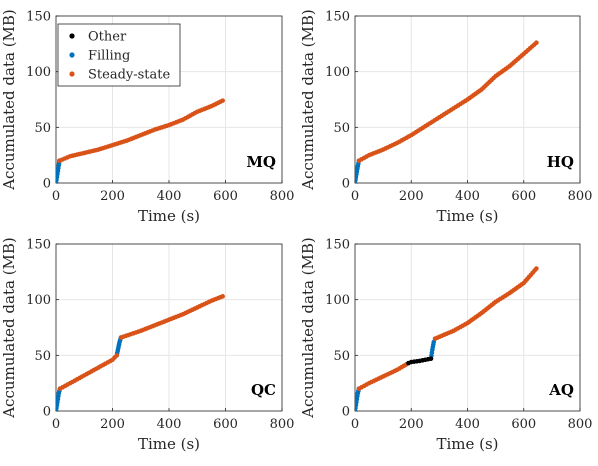  I want to click on legend-marker-other, so click(72, 36).